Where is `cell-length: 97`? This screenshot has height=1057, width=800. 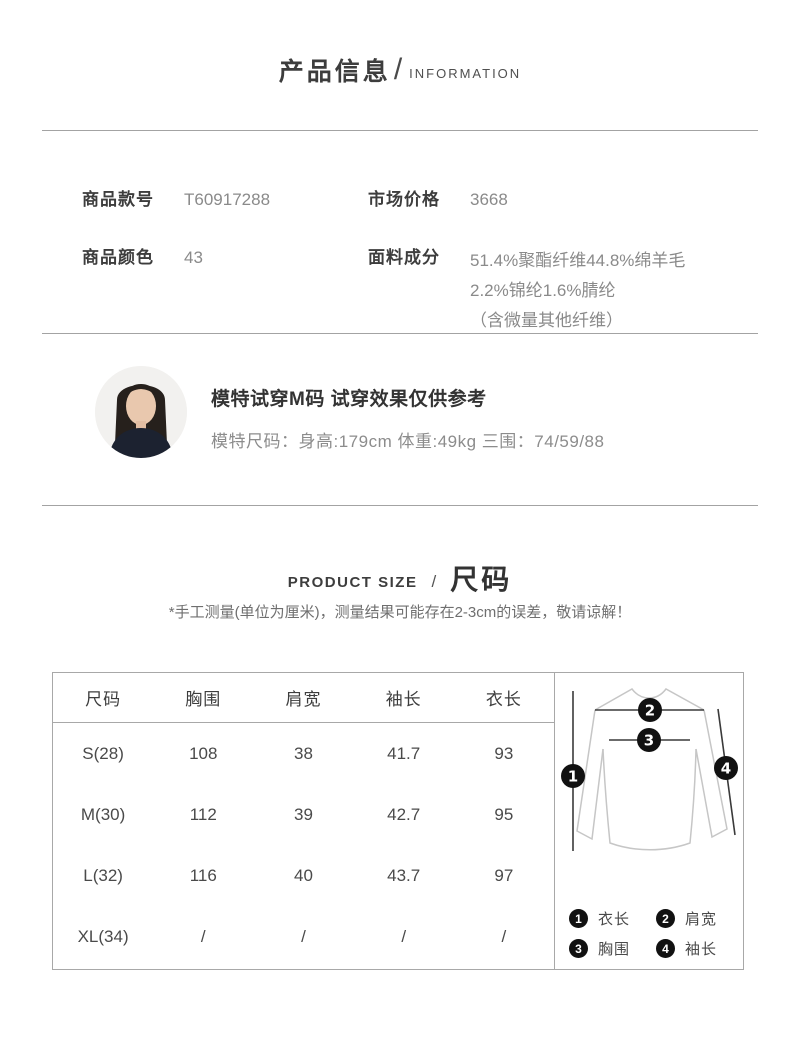
cell-length: 97 is located at coordinates (504, 875).